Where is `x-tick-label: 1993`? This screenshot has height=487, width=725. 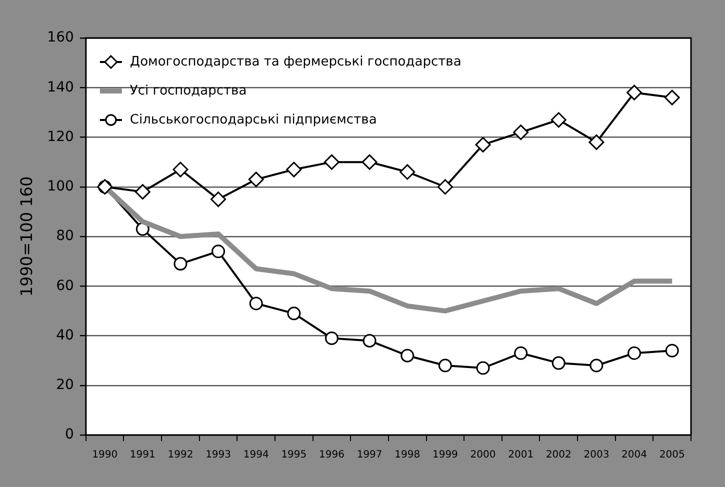
x-tick-label: 1993 is located at coordinates (219, 455).